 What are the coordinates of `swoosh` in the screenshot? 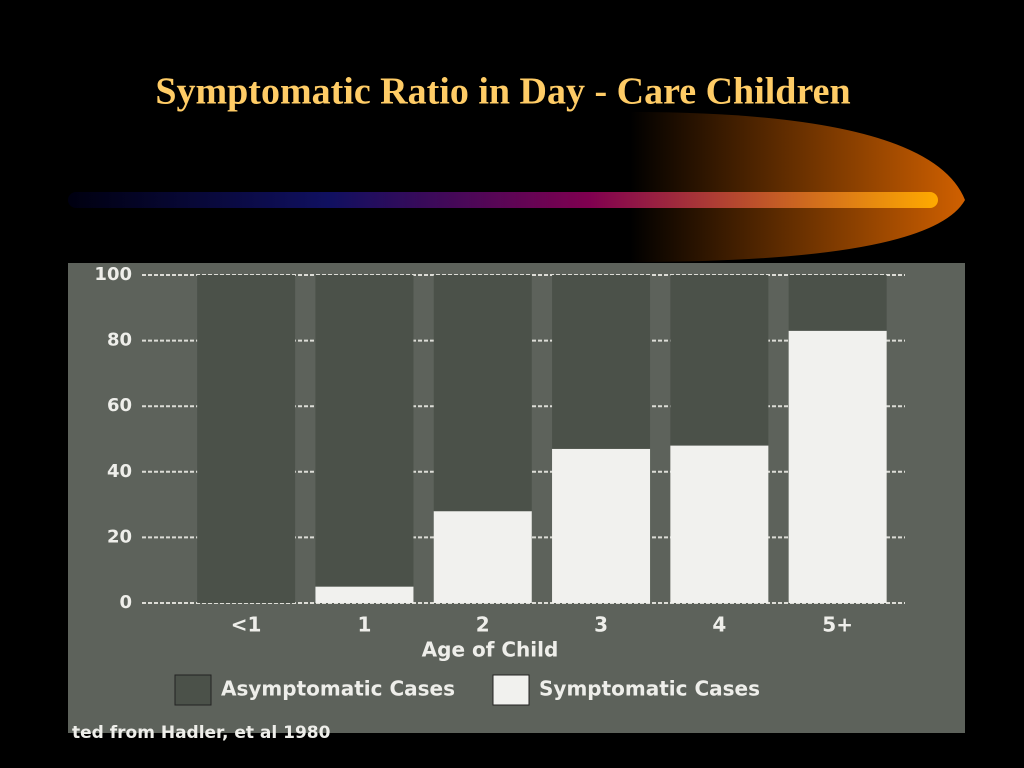 It's located at (797, 187).